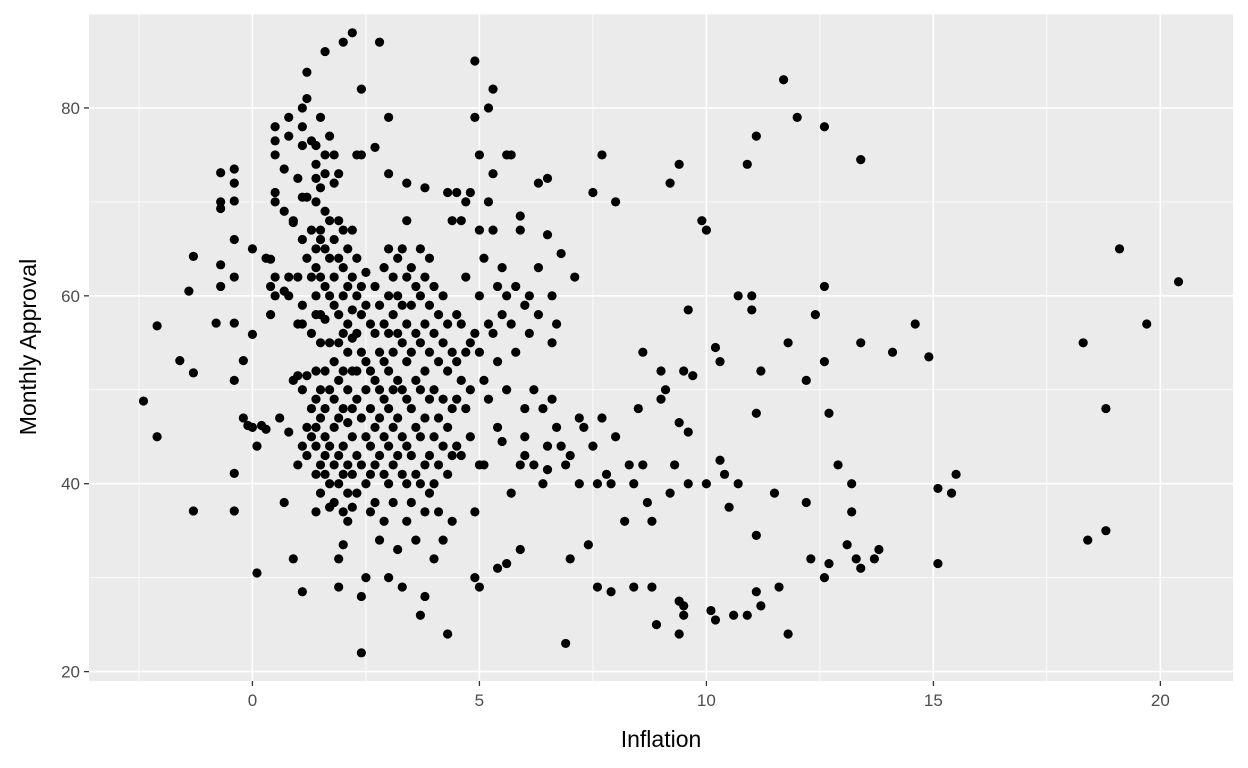 The width and height of the screenshot is (1248, 768). I want to click on x-tick-label: 0, so click(252, 700).